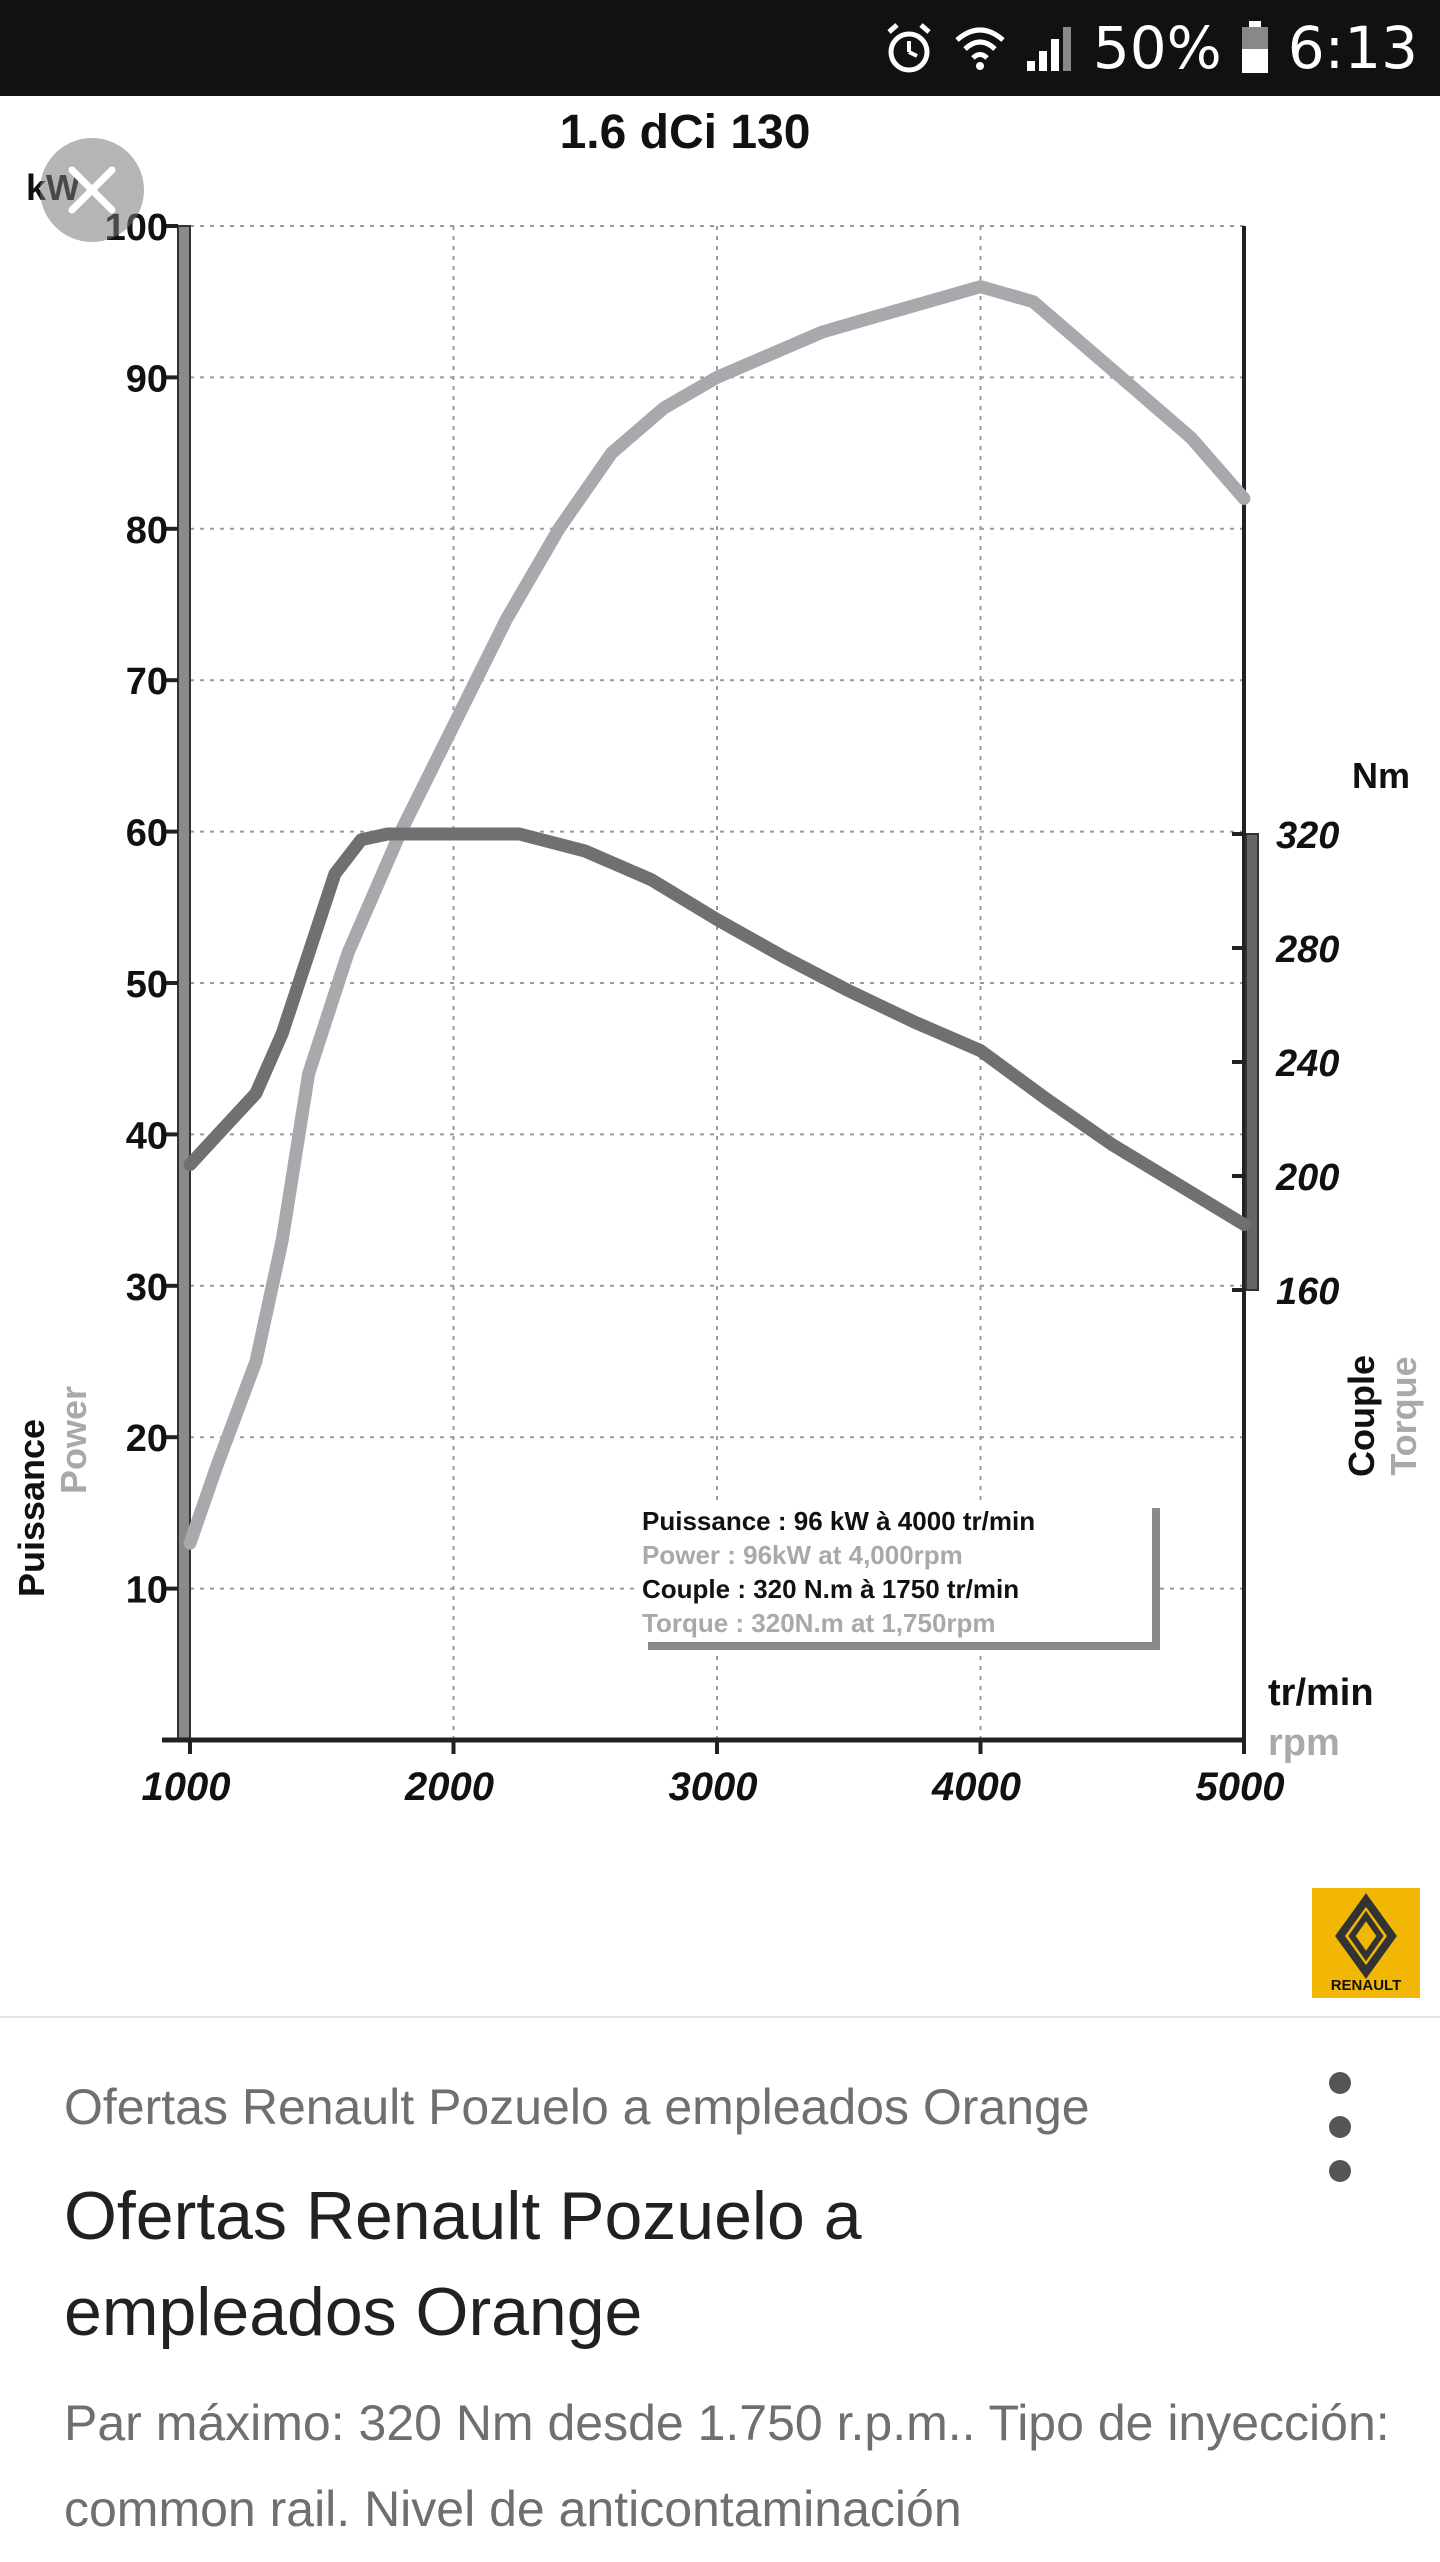  Describe the element at coordinates (147, 1288) in the screenshot. I see `y-left-tick-label: 30` at that location.